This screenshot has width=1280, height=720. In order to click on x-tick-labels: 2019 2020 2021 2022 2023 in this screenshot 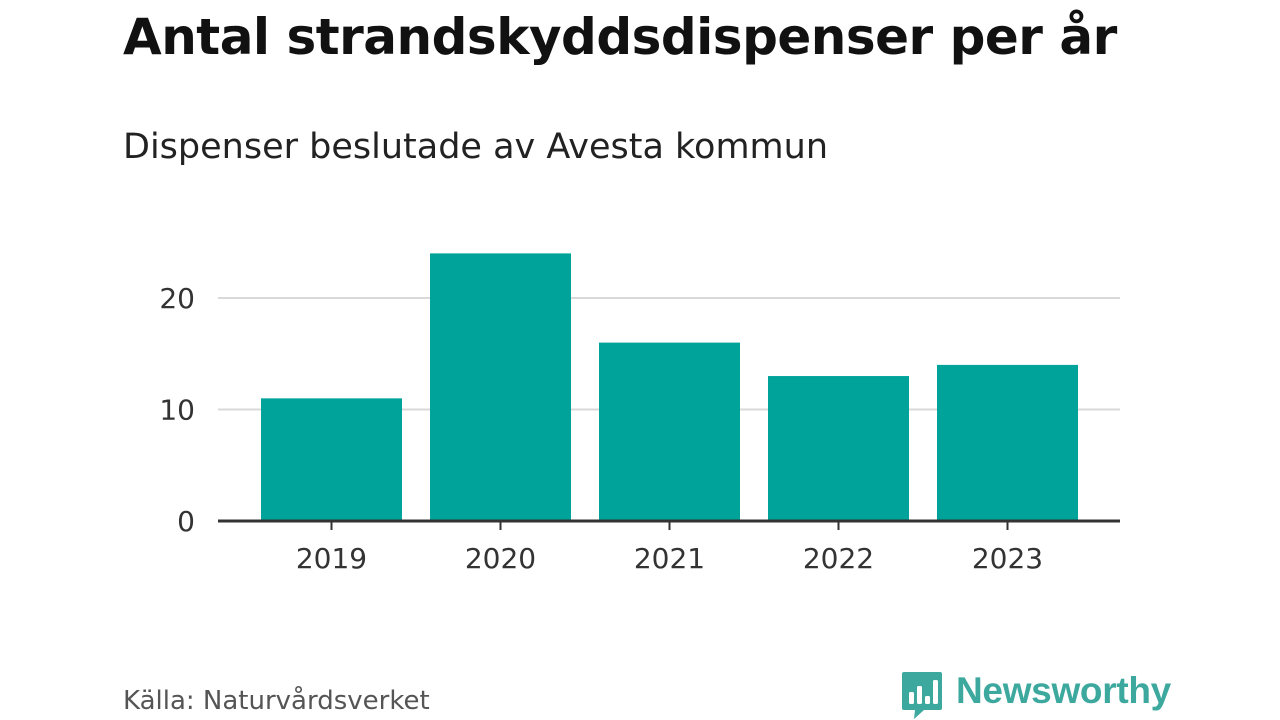, I will do `click(669, 558)`.